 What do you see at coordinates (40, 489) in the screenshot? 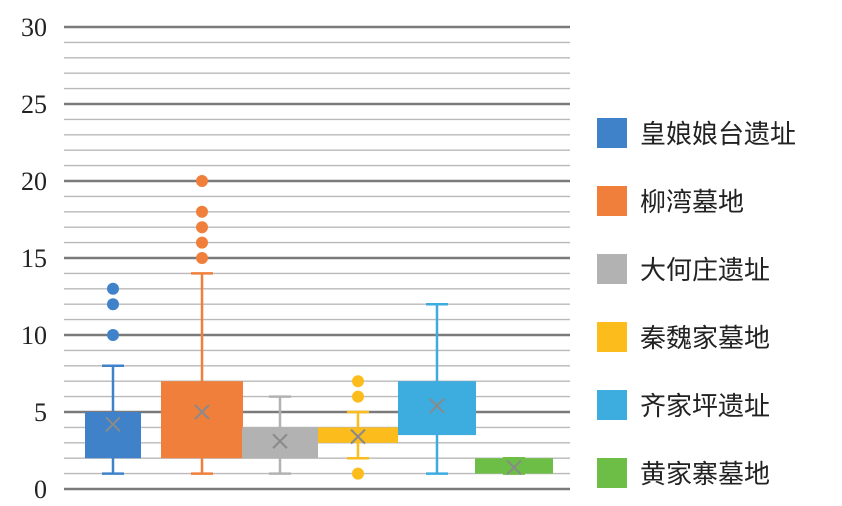
I see `y-tick-label: 0` at bounding box center [40, 489].